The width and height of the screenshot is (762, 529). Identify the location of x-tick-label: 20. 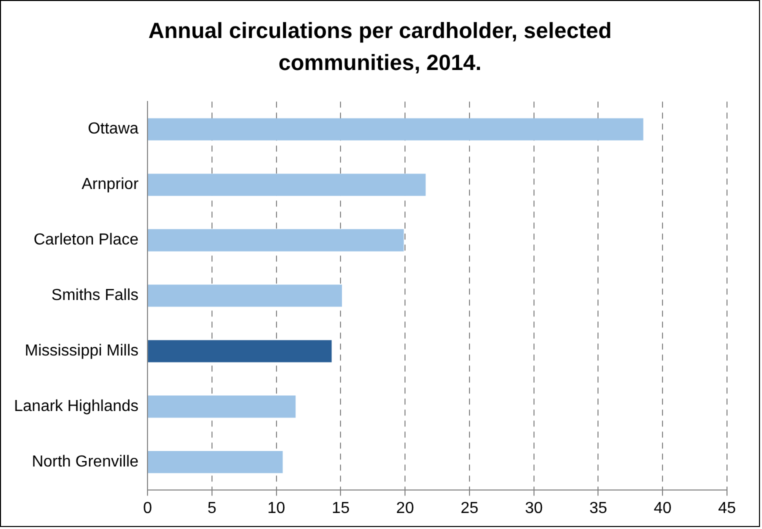
(405, 508).